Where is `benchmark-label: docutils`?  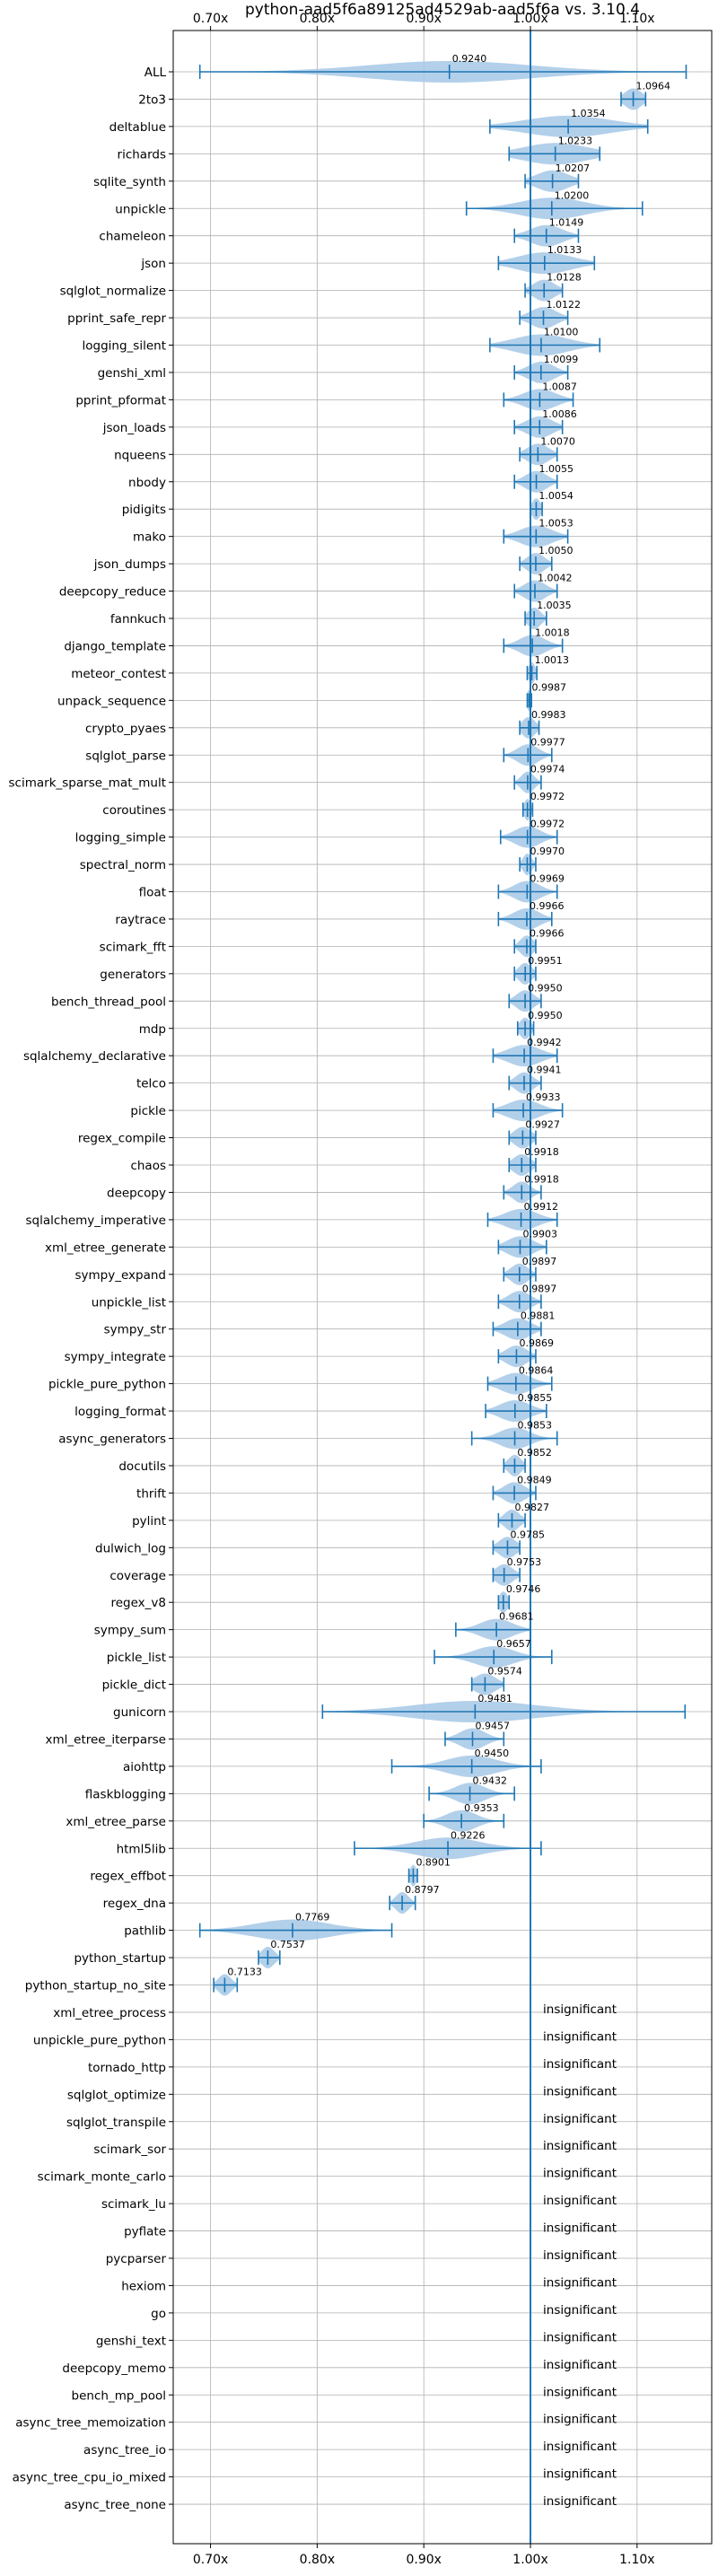
benchmark-label: docutils is located at coordinates (142, 1466).